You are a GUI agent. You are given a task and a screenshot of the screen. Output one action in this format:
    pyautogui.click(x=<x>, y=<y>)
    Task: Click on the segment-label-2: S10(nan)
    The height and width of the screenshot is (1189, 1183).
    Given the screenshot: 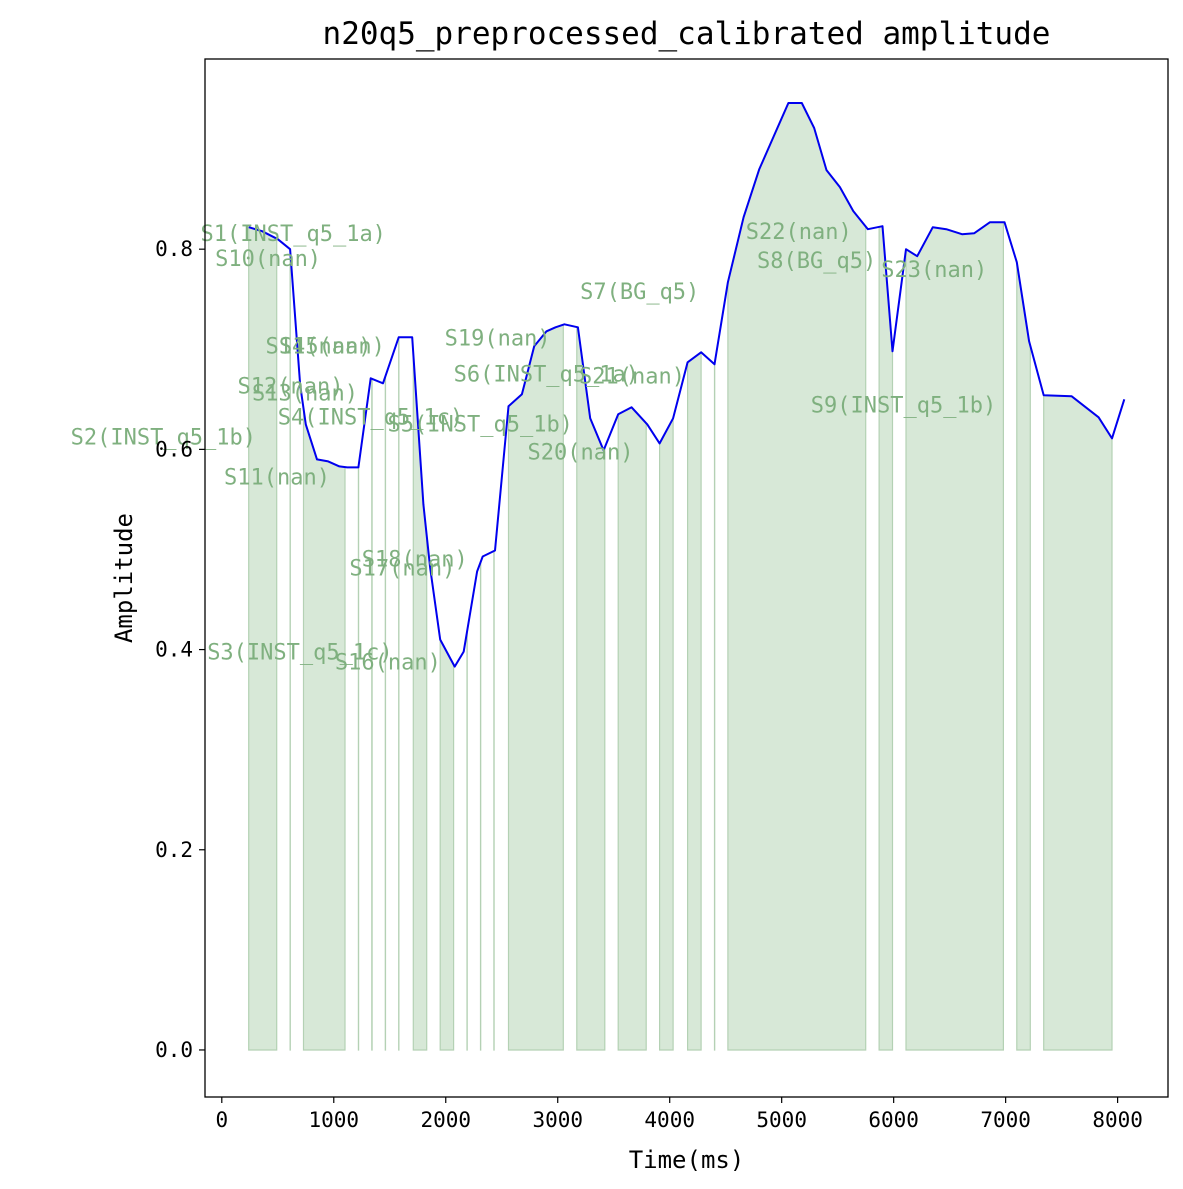 What is the action you would take?
    pyautogui.click(x=268, y=259)
    